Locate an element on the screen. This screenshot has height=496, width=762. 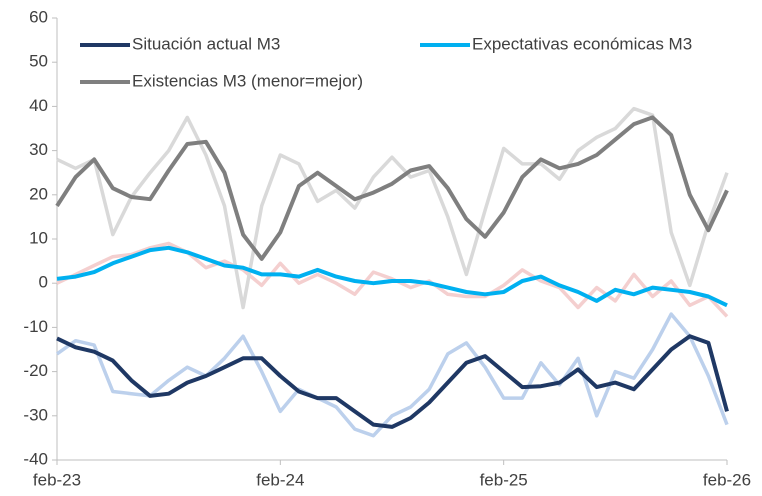
legend-label: Existencias M3 (menor=mejor) is located at coordinates (247, 80).